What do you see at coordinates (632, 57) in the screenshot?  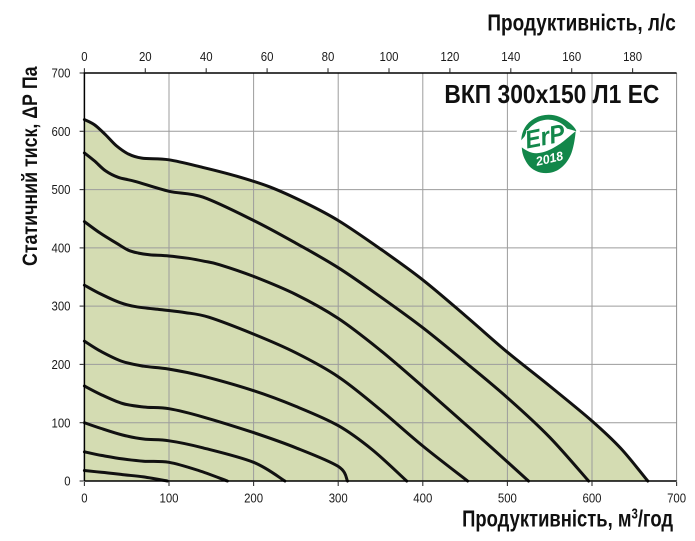 I see `svg-text: 180` at bounding box center [632, 57].